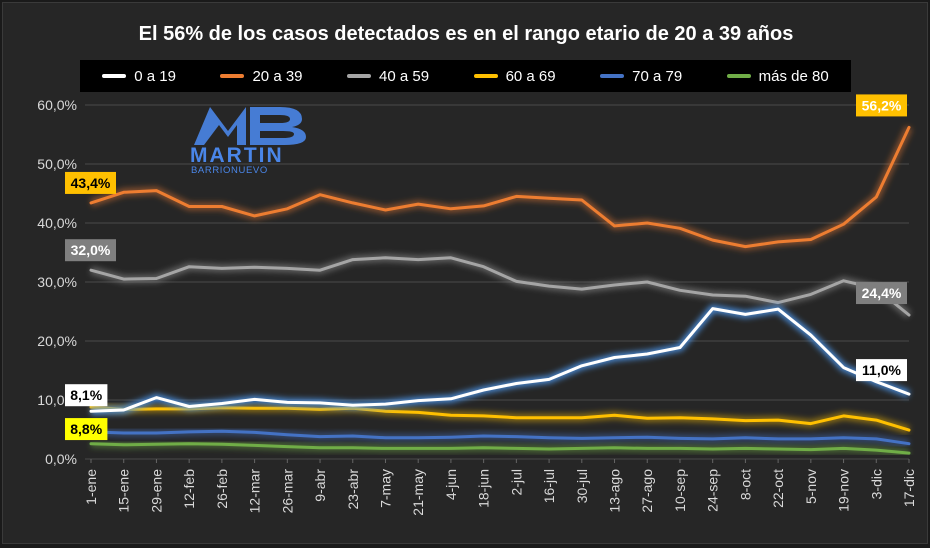  I want to click on x-tick-label: 7-may, so click(385, 488).